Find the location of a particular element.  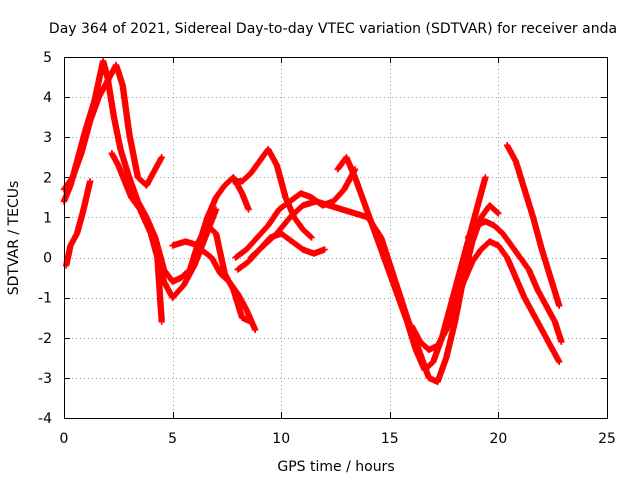

y-tick-label: 5 is located at coordinates (47, 58).